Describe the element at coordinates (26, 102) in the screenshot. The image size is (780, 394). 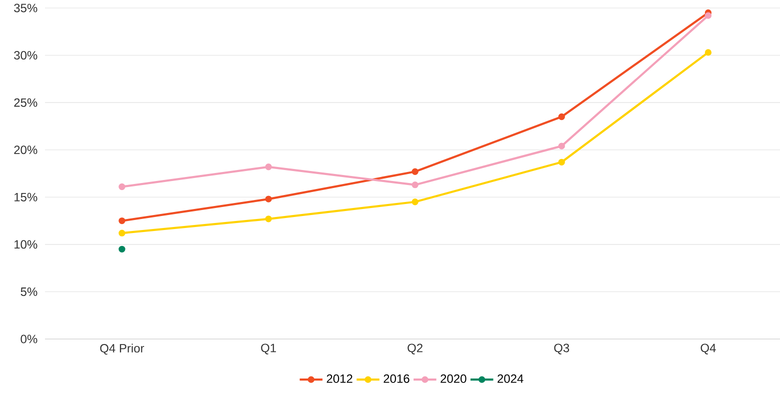
I see `y-tick-label: 25%` at that location.